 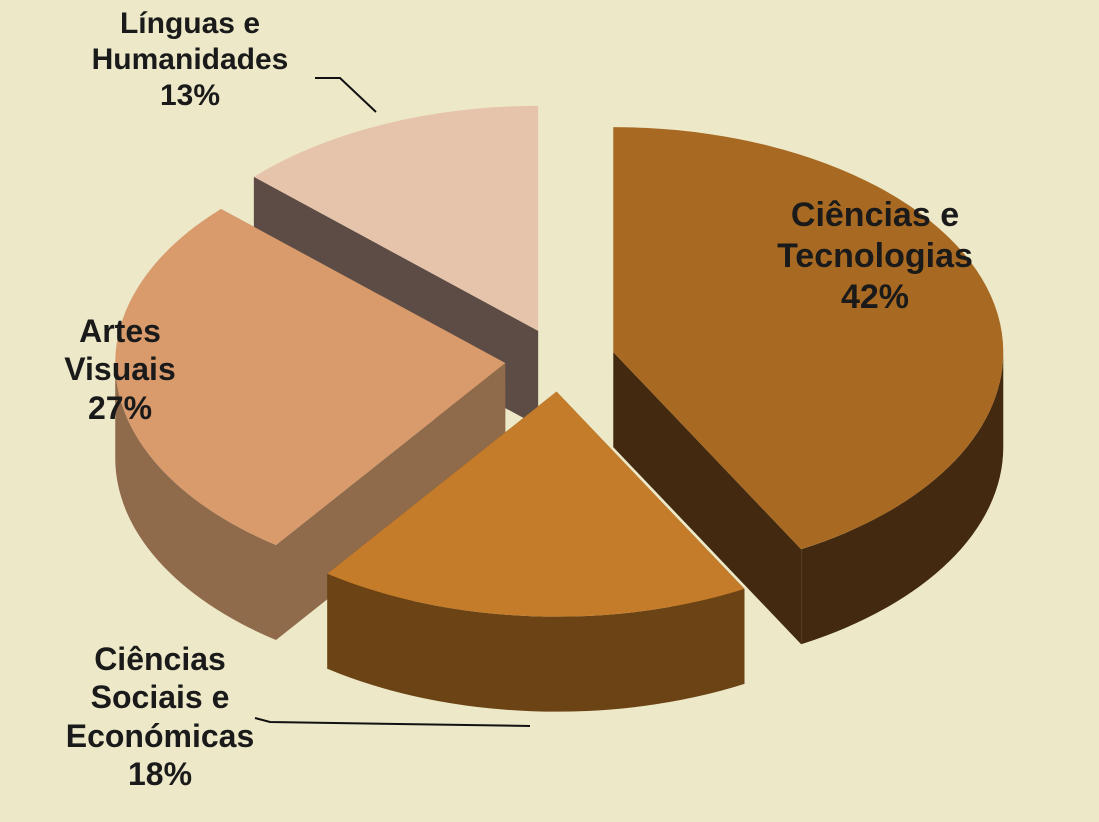 I want to click on value-label: 27%, so click(x=120, y=407).